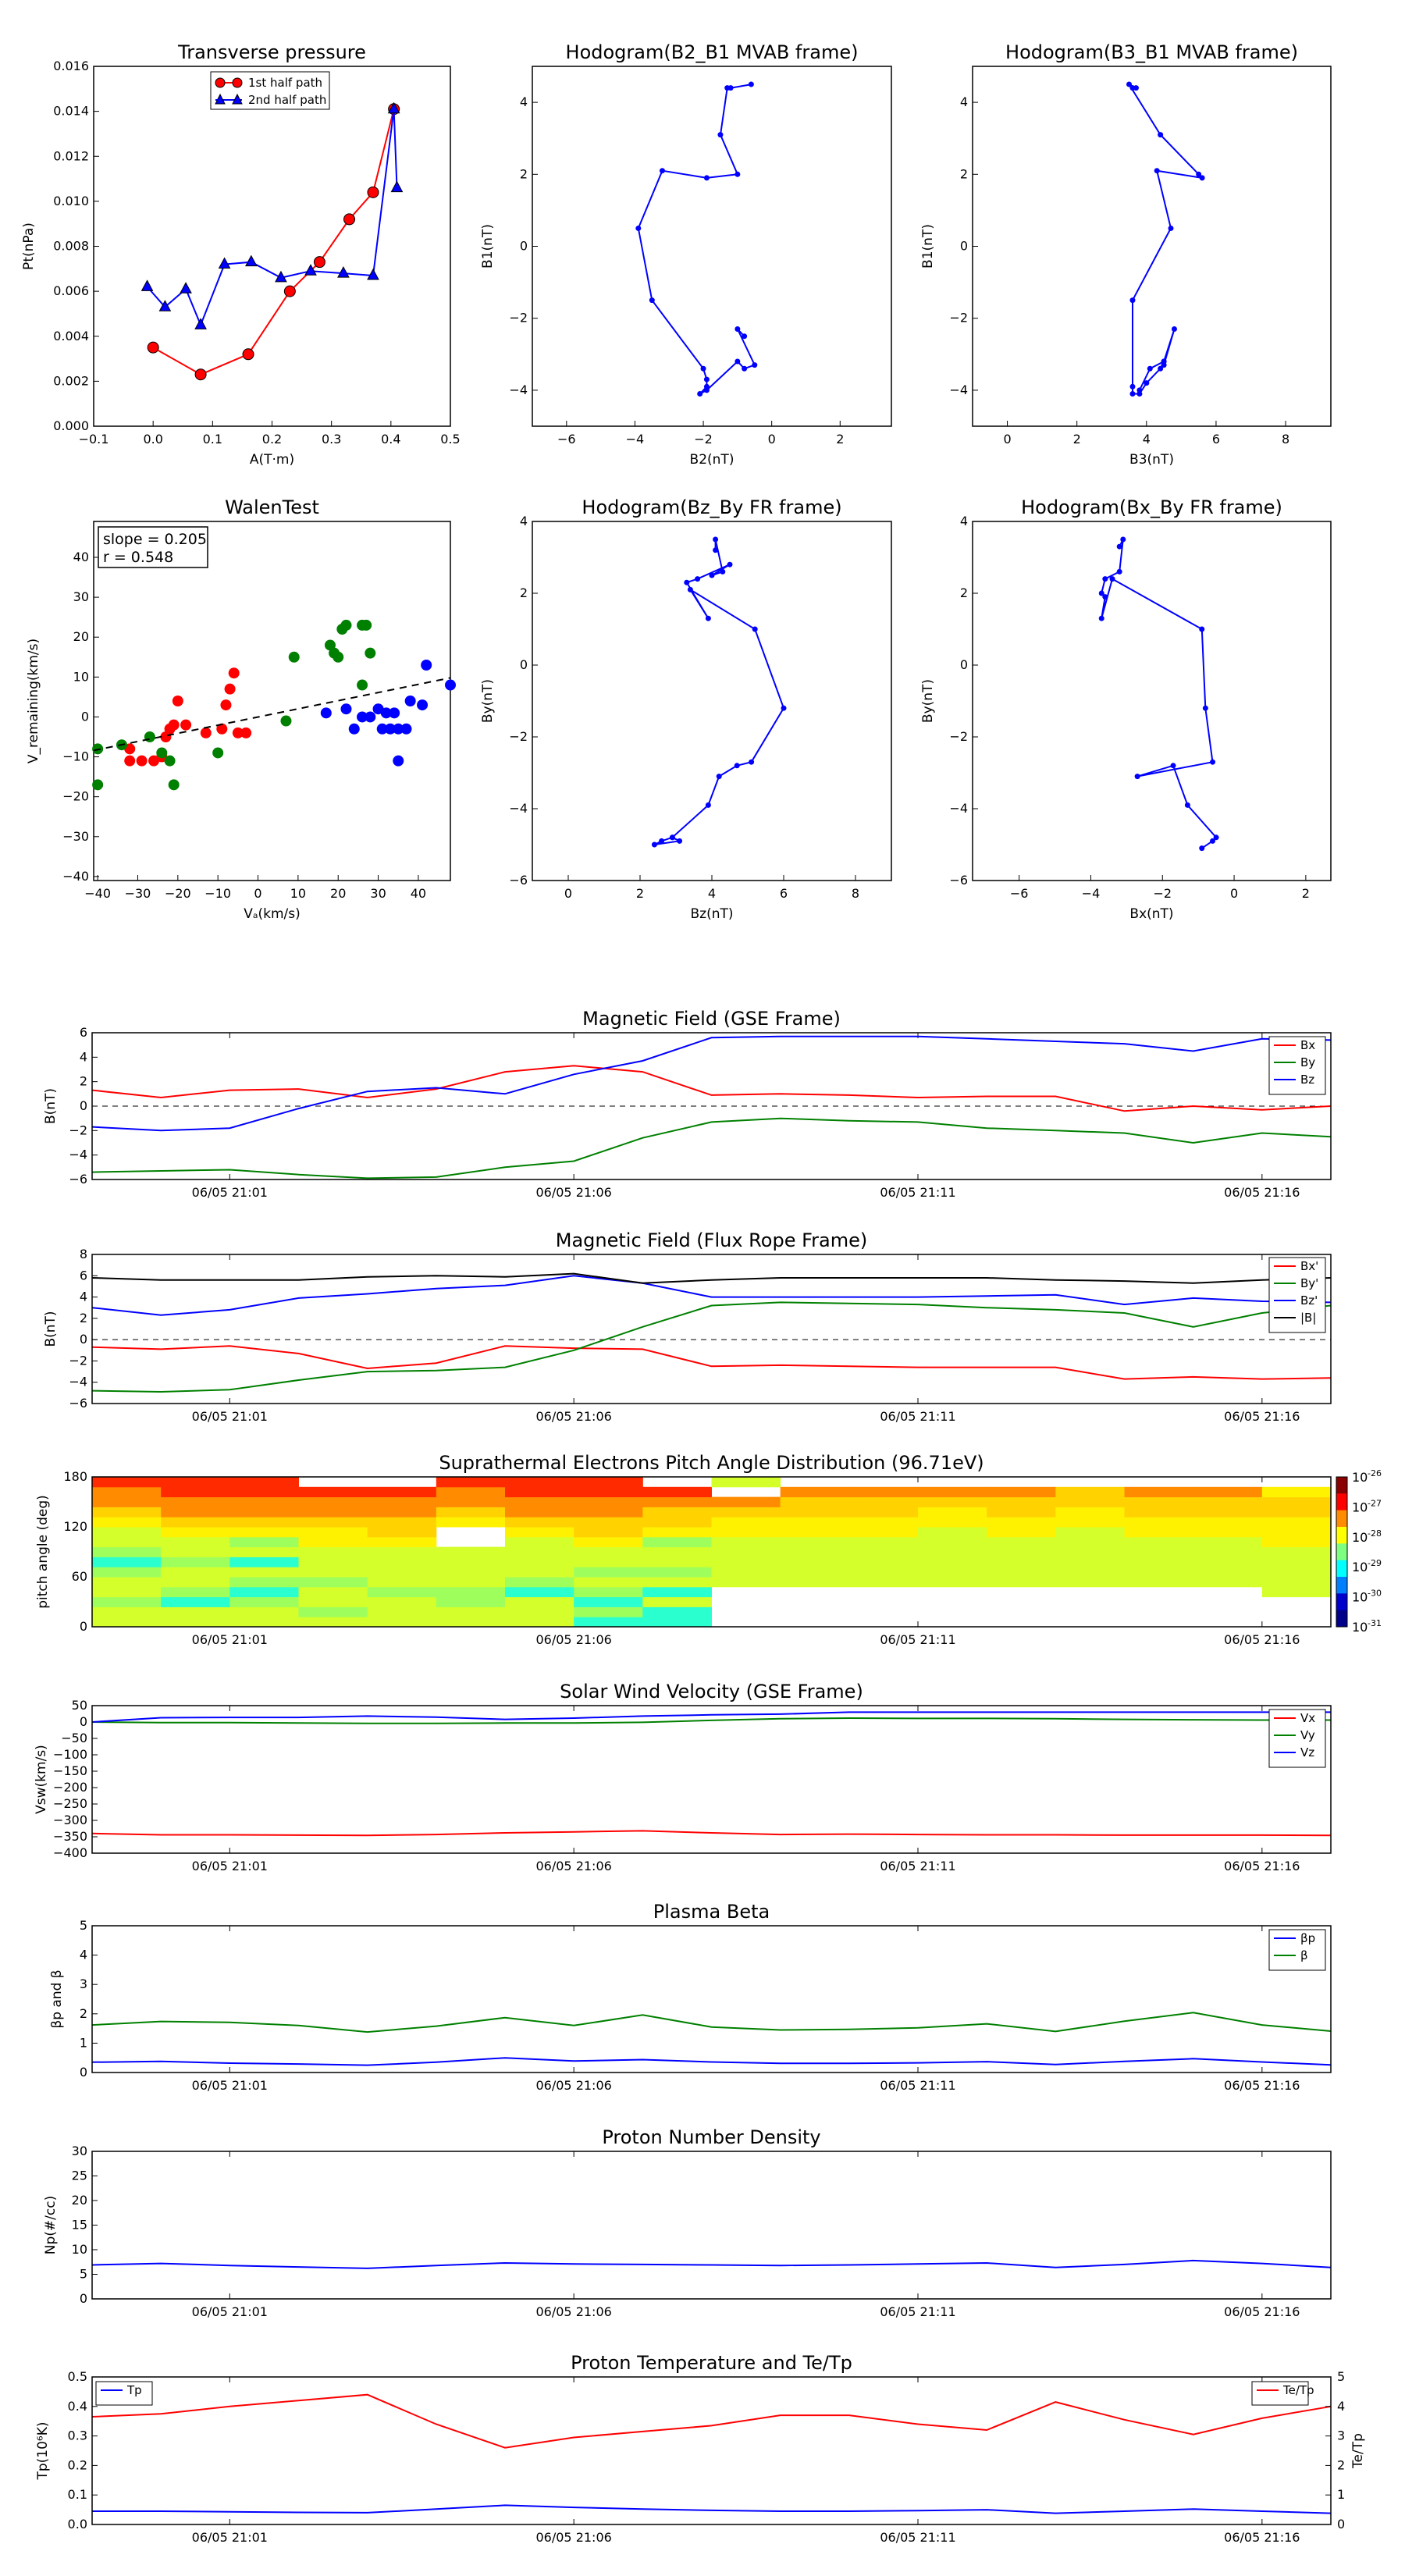 This screenshot has width=1405, height=2576. I want to click on hodo-b3b1-title: Hodogram(B3_B1 MVAB frame), so click(1151, 52).